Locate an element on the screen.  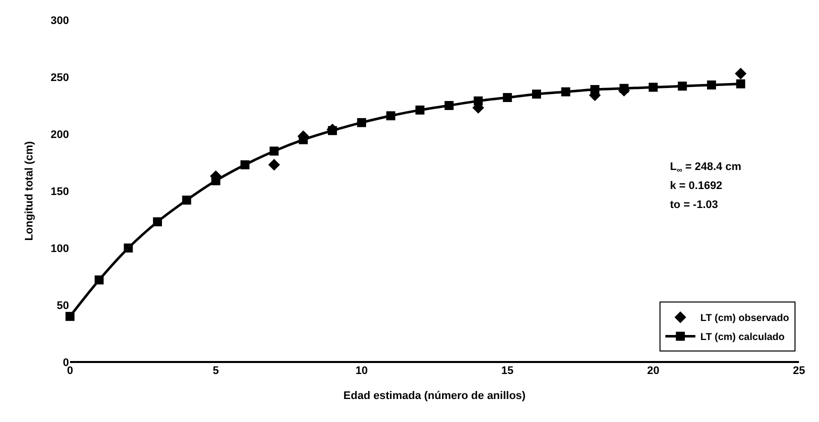
y-axis-title: Longitud total (cm) is located at coordinates (29, 190).